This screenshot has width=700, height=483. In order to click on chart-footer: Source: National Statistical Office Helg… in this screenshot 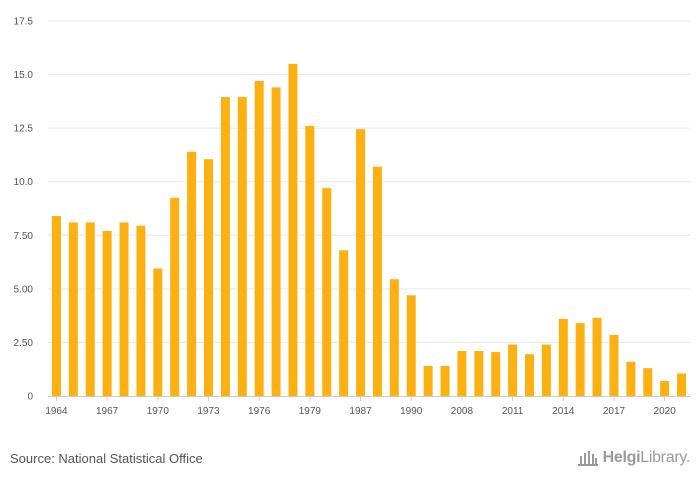, I will do `click(350, 461)`.